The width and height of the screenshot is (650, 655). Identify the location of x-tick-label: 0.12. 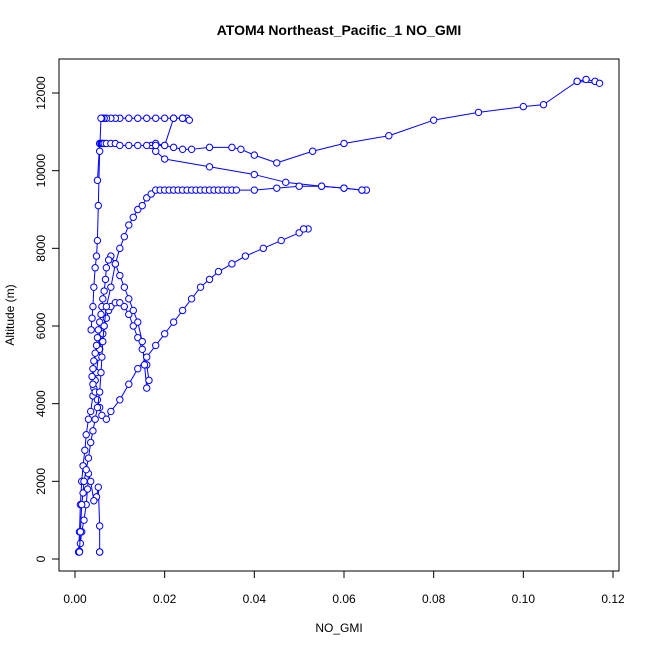
(613, 599).